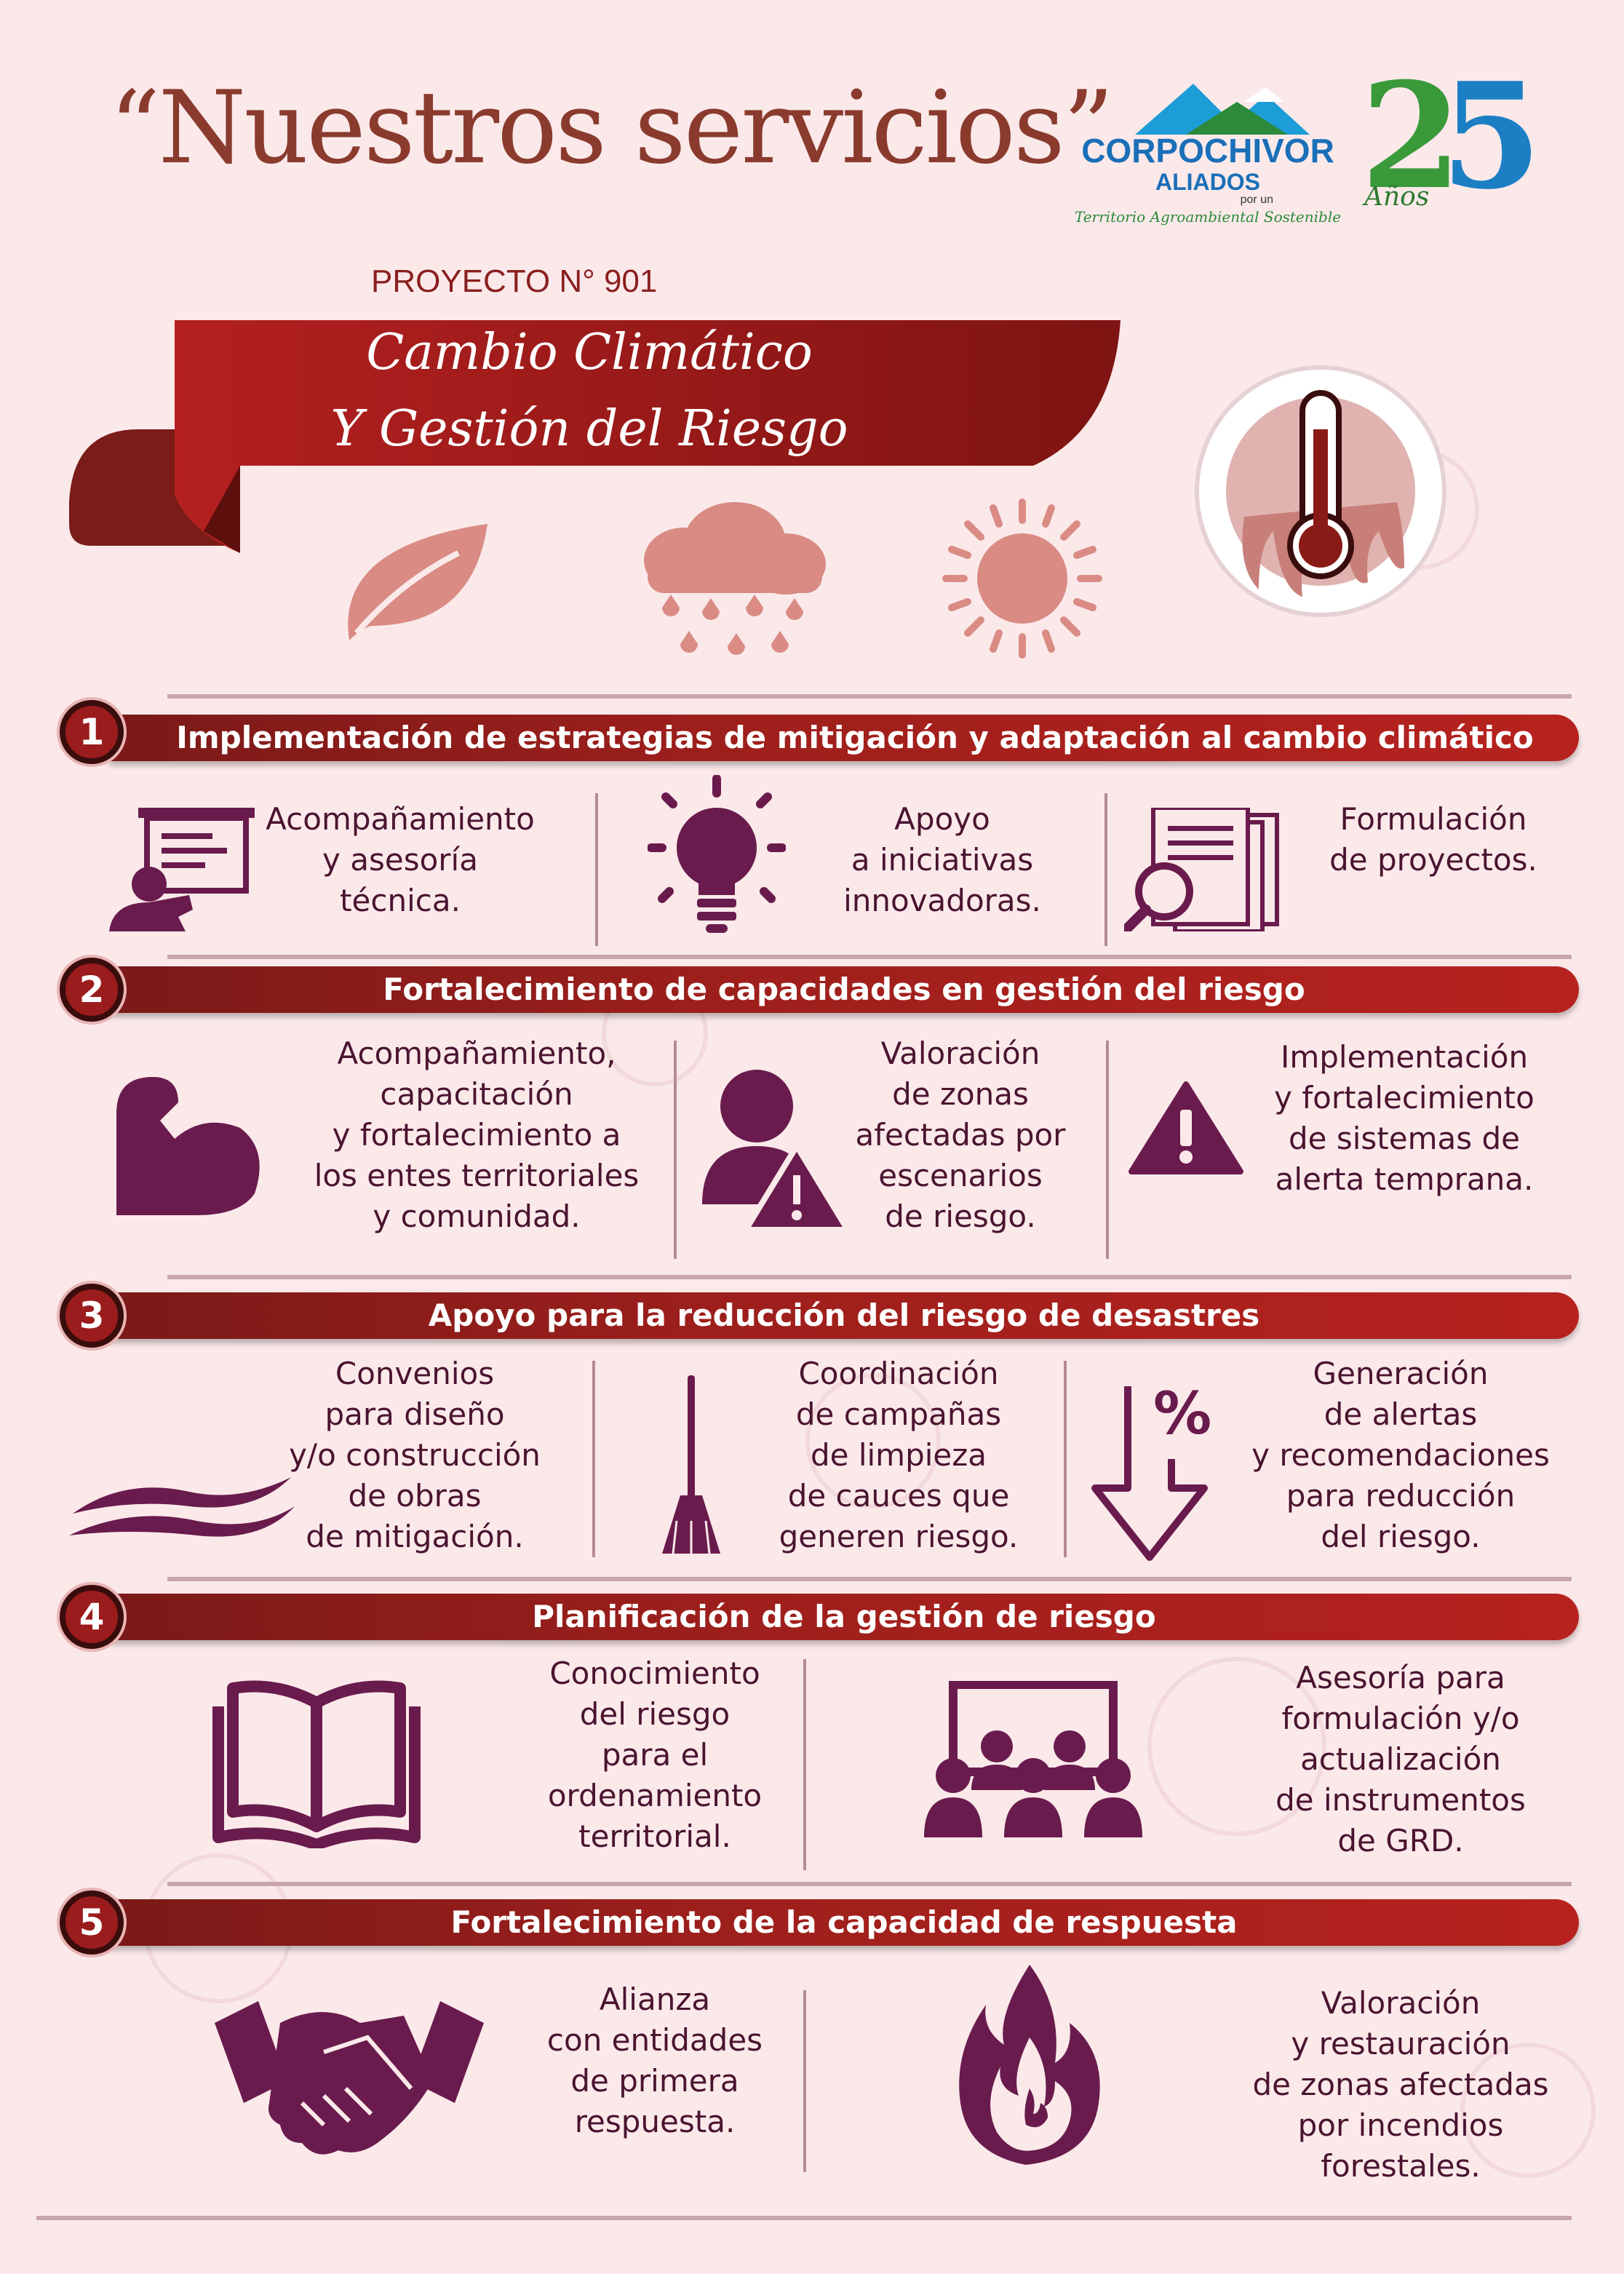  I want to click on handshake-icon, so click(349, 2078).